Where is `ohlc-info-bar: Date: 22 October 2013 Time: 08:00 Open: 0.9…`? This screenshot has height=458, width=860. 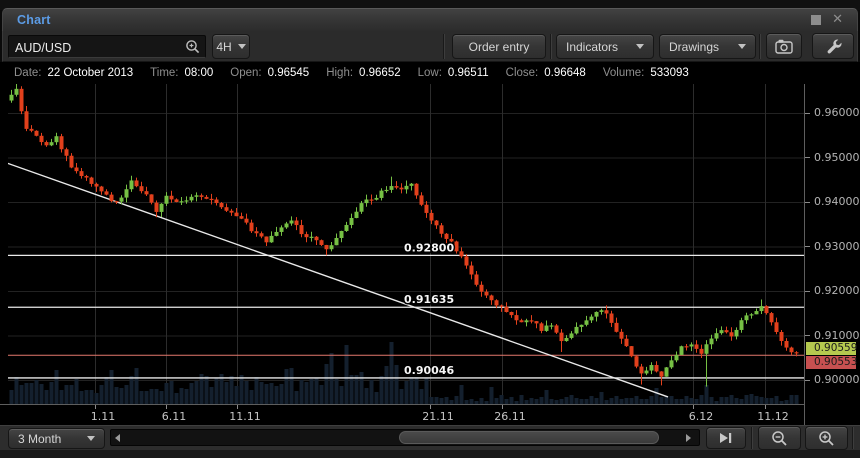
ohlc-info-bar: Date: 22 October 2013 Time: 08:00 Open: 0.9… is located at coordinates (430, 73).